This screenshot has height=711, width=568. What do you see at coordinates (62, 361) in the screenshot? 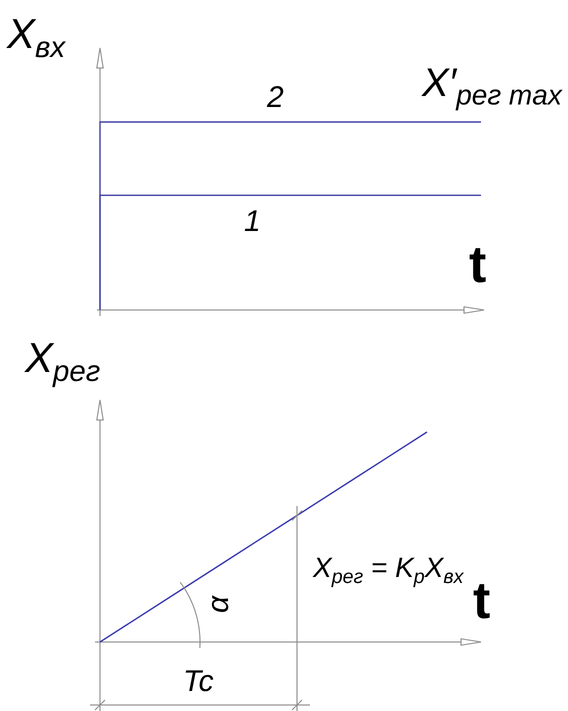
I see `text: X$_{рег}$` at bounding box center [62, 361].